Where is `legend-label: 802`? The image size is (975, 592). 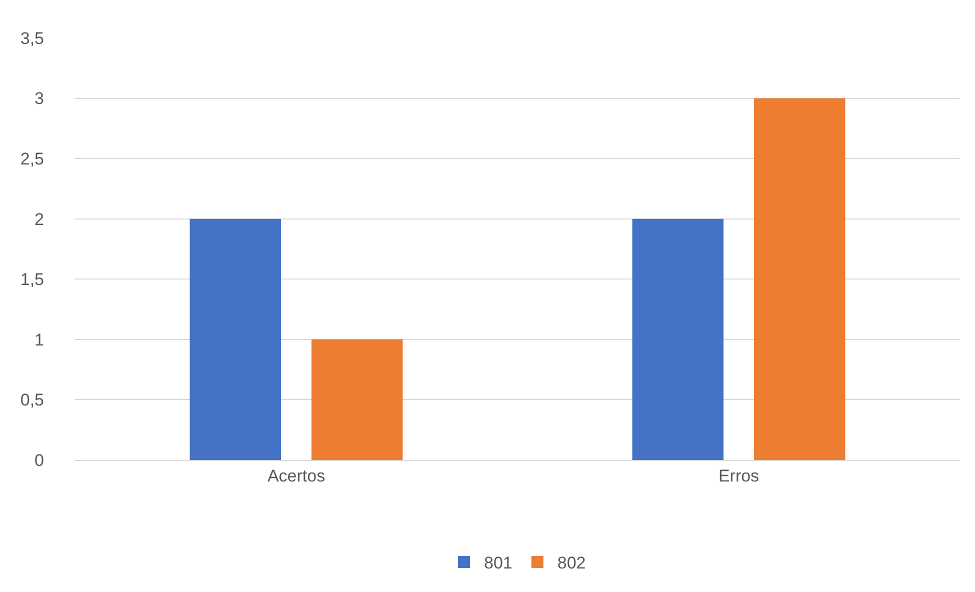 legend-label: 802 is located at coordinates (571, 563).